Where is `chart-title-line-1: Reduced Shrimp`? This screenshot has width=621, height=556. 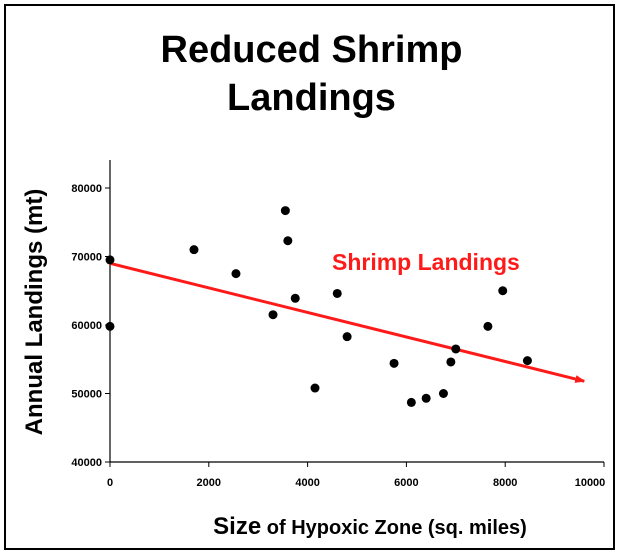
chart-title-line-1: Reduced Shrimp is located at coordinates (311, 50).